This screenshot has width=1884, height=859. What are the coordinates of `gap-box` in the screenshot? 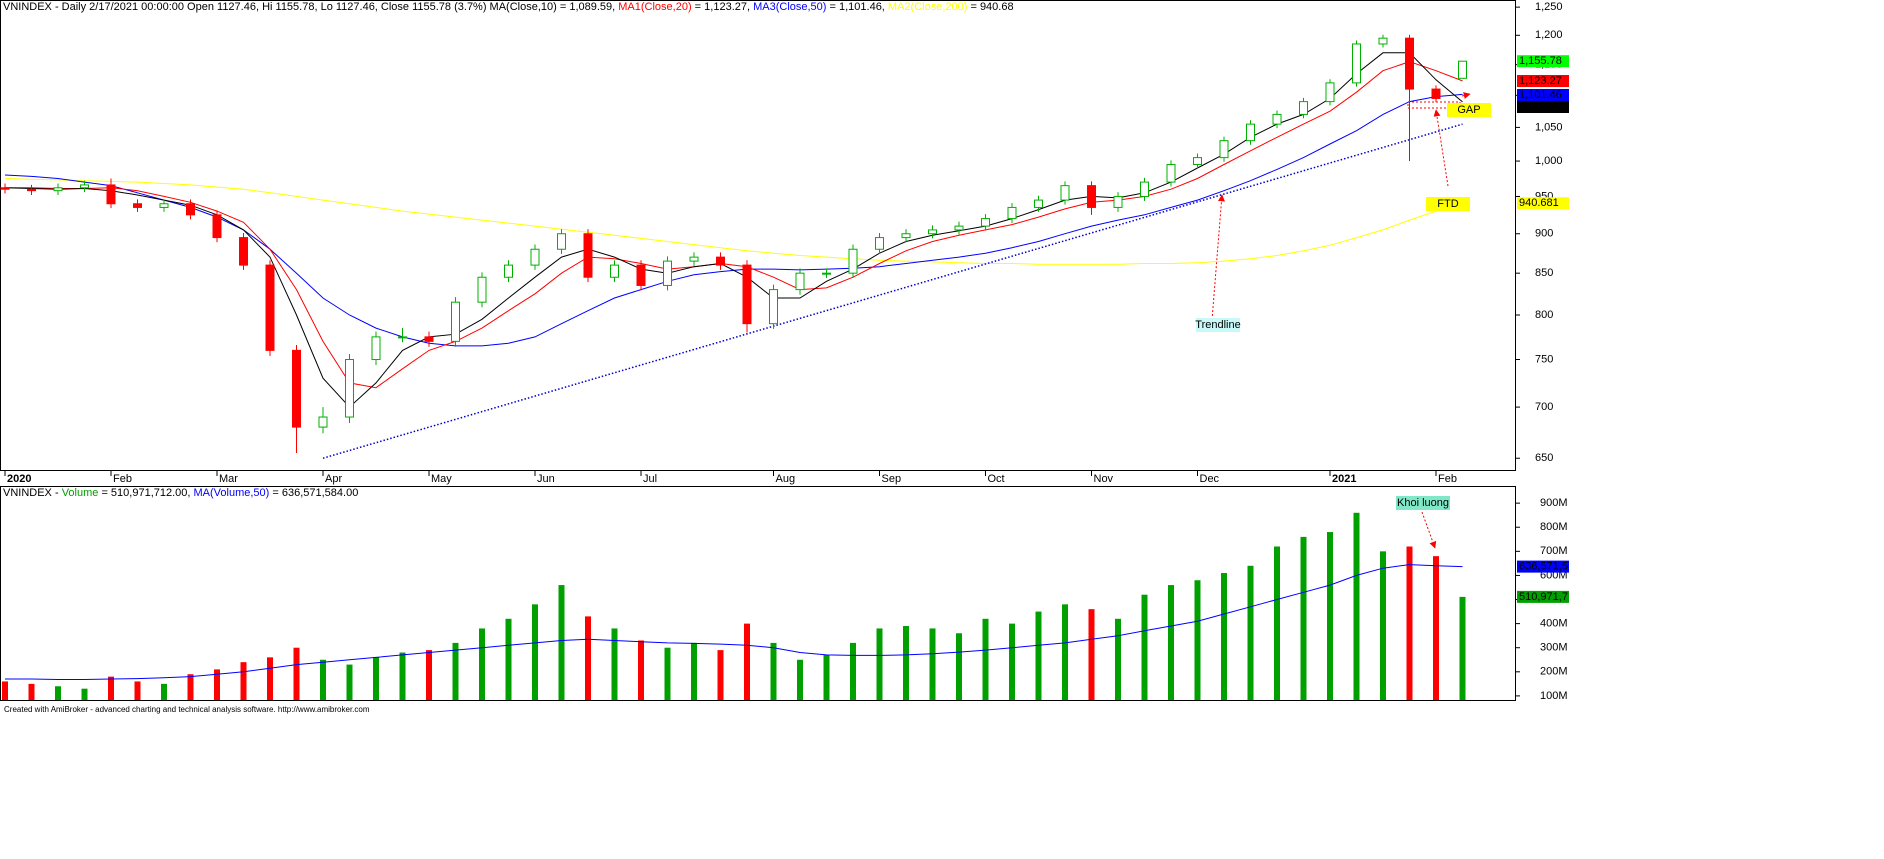 It's located at (1434, 105).